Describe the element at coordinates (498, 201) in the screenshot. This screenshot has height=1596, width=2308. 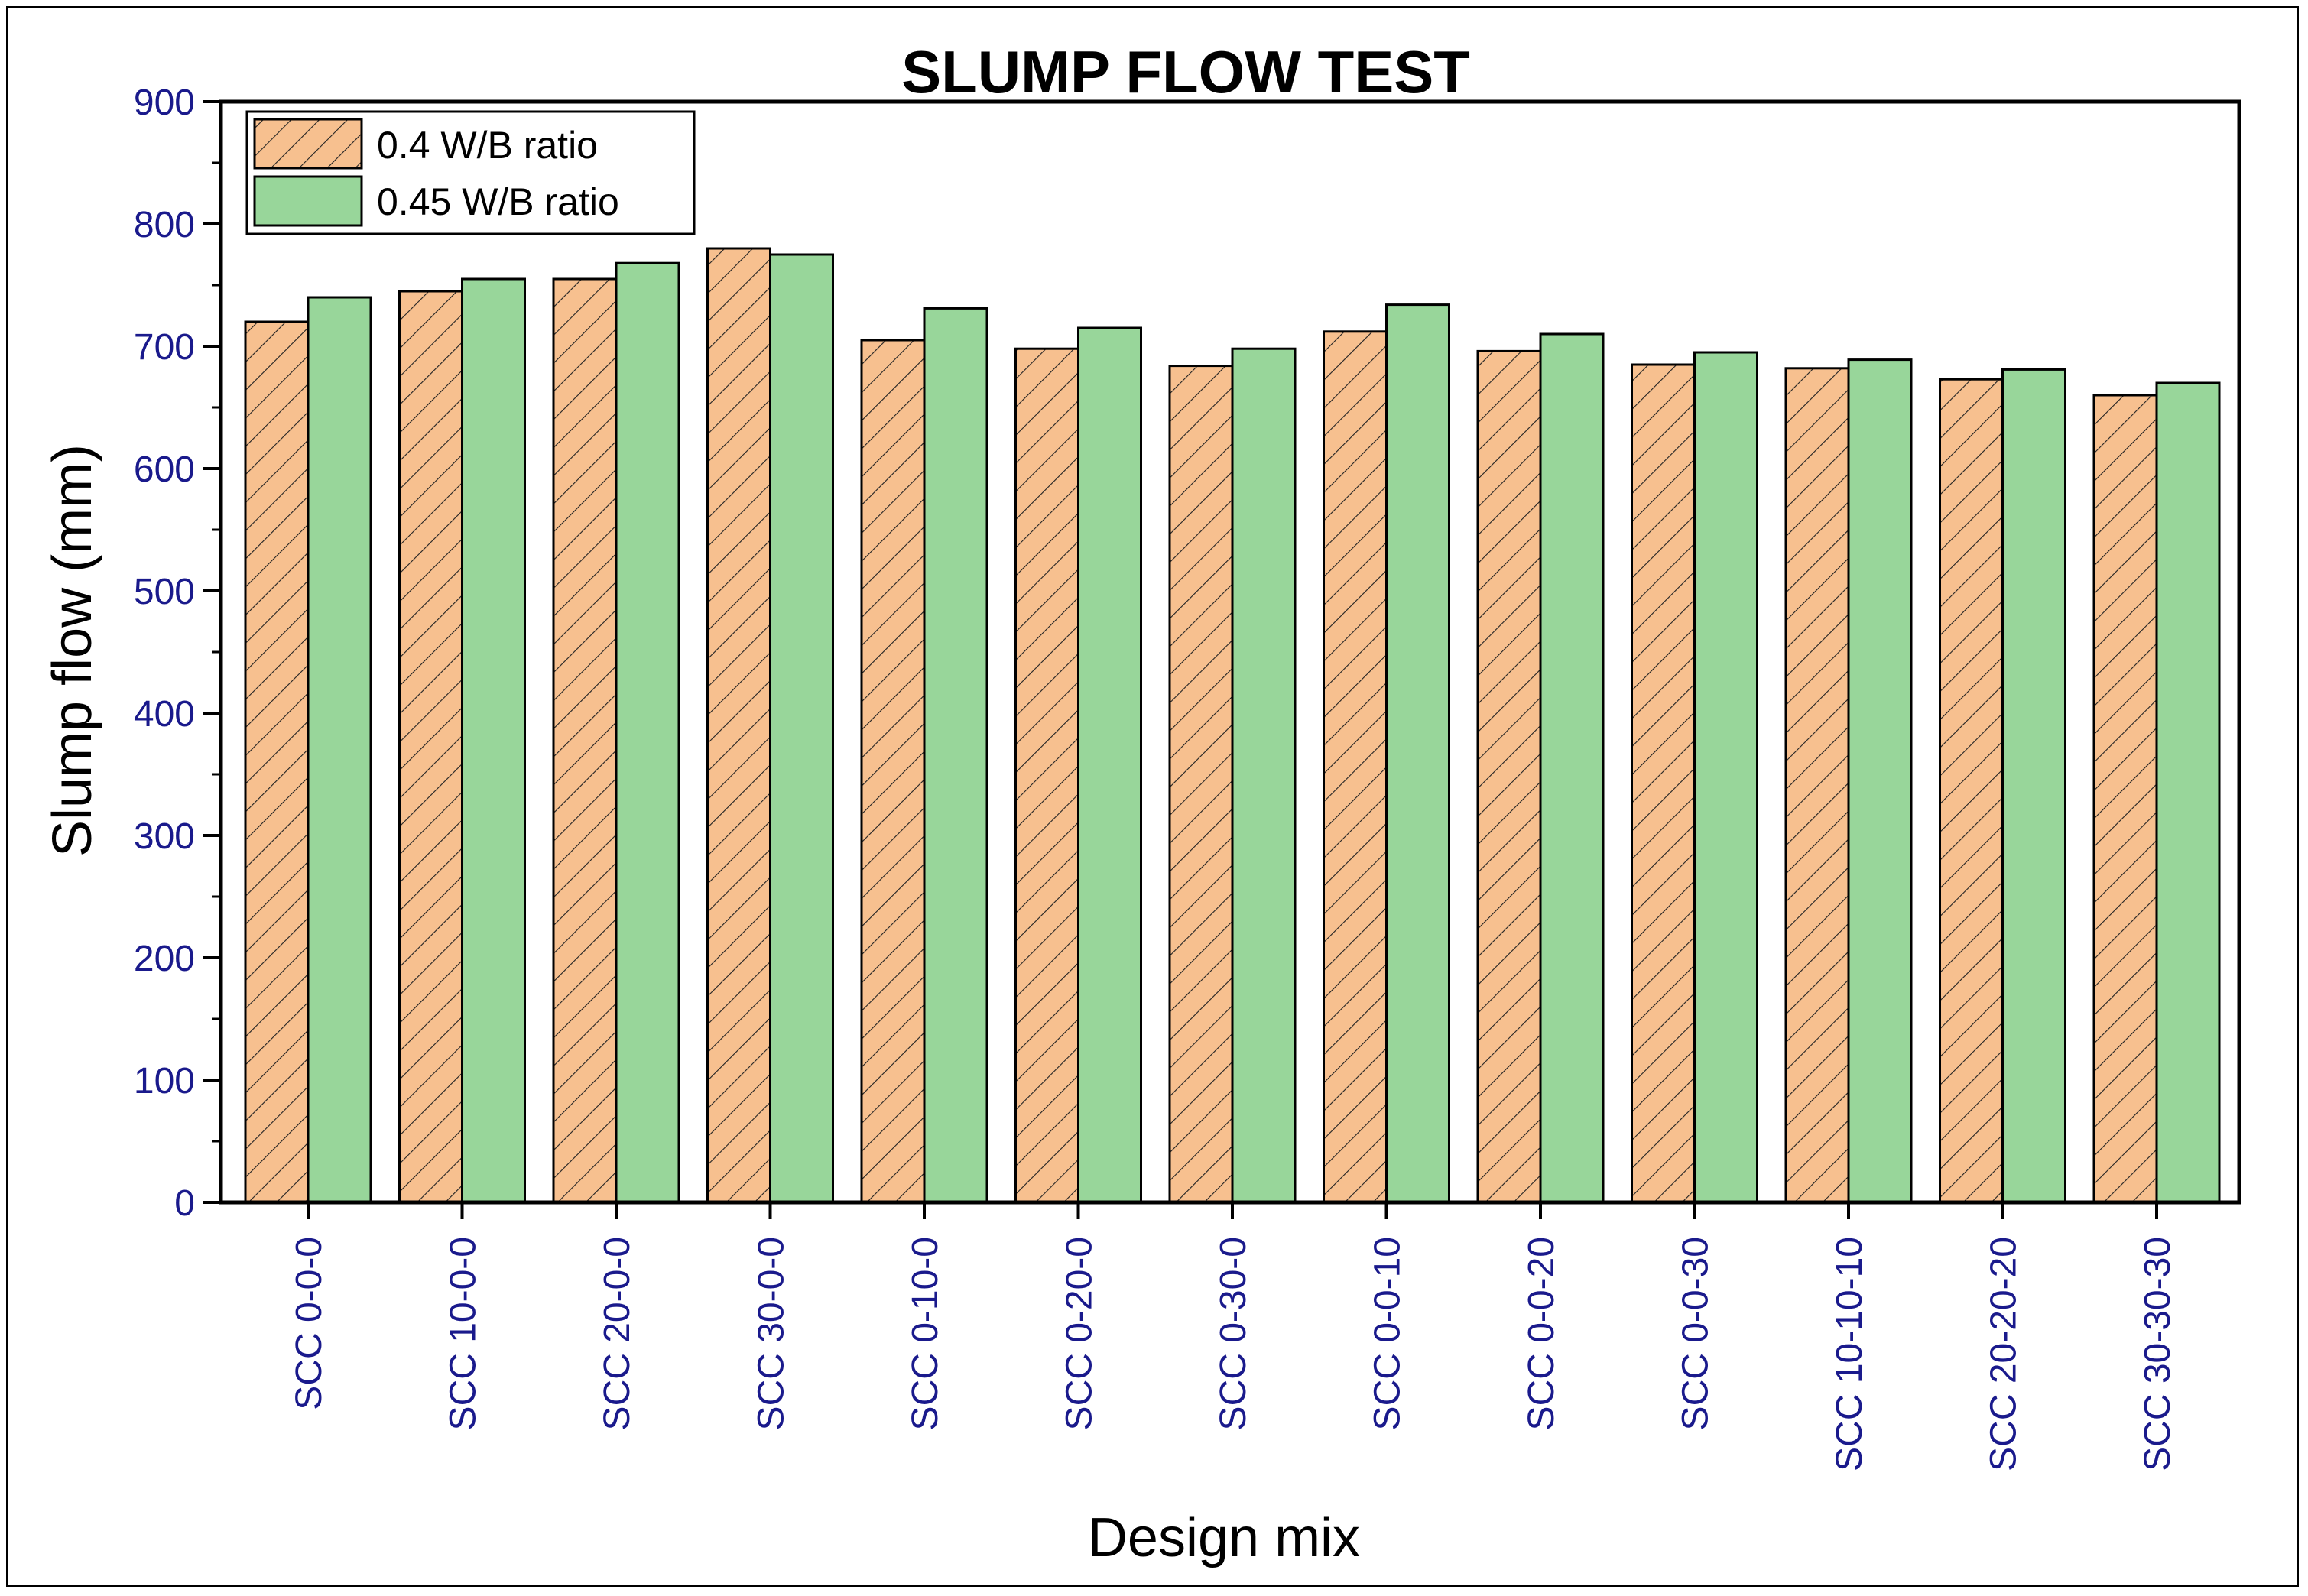
I see `legend-label-1: 0.45 W/B ratio` at that location.